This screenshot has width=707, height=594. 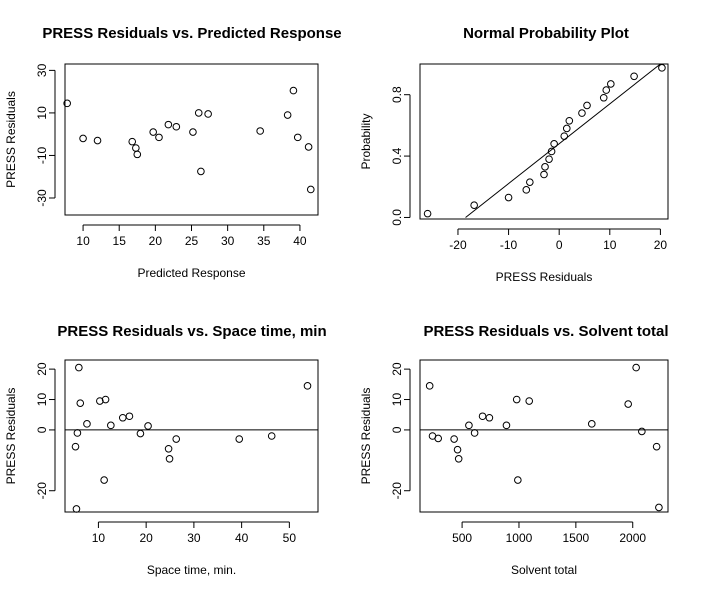 What do you see at coordinates (397, 217) in the screenshot?
I see `y-tick-label: 0.0` at bounding box center [397, 217].